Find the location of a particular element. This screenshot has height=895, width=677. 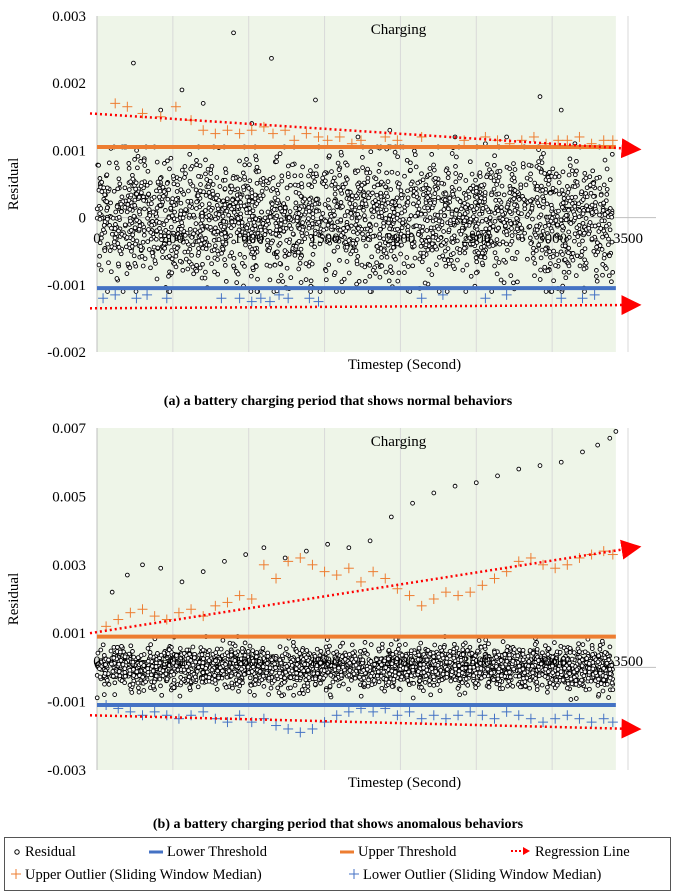

chart-title: Charging is located at coordinates (399, 30).